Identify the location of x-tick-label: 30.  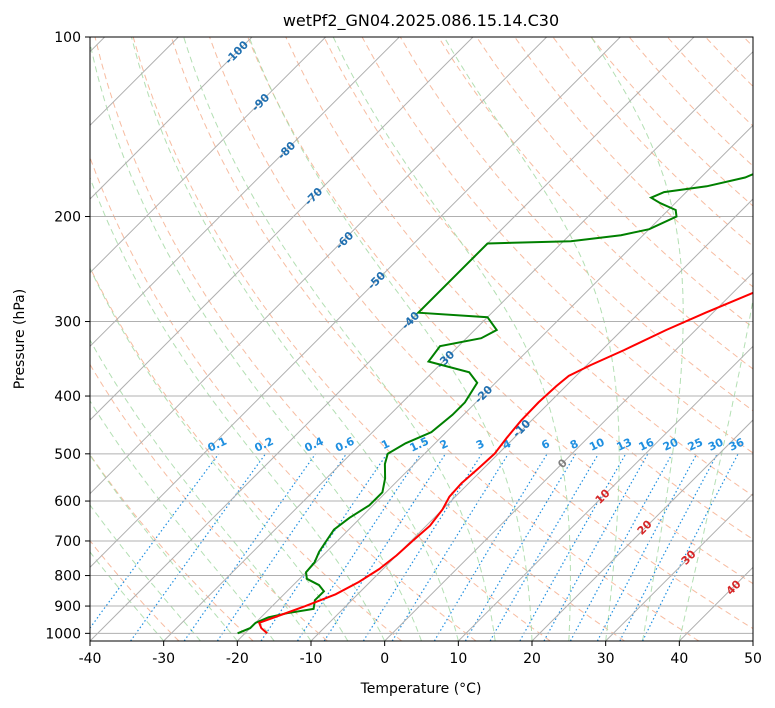
(606, 659).